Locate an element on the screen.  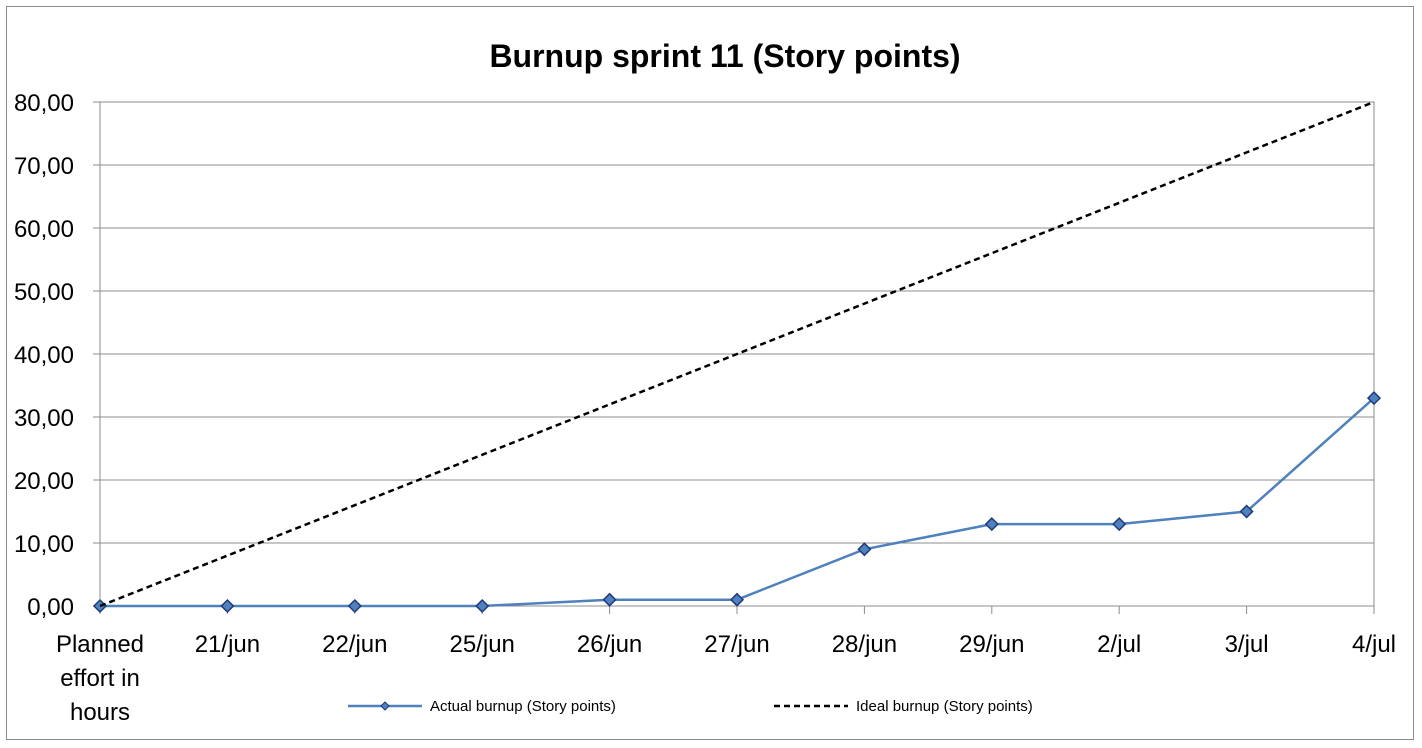
legend-label: Ideal burnup (Story points) is located at coordinates (944, 706).